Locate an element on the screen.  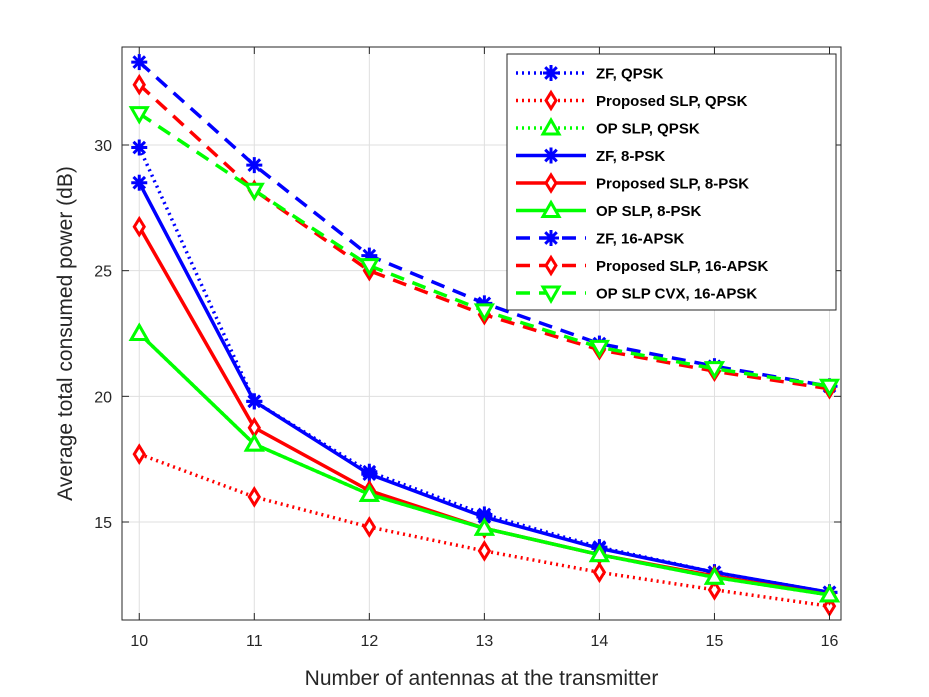
x-tick-label: 10 is located at coordinates (139, 641).